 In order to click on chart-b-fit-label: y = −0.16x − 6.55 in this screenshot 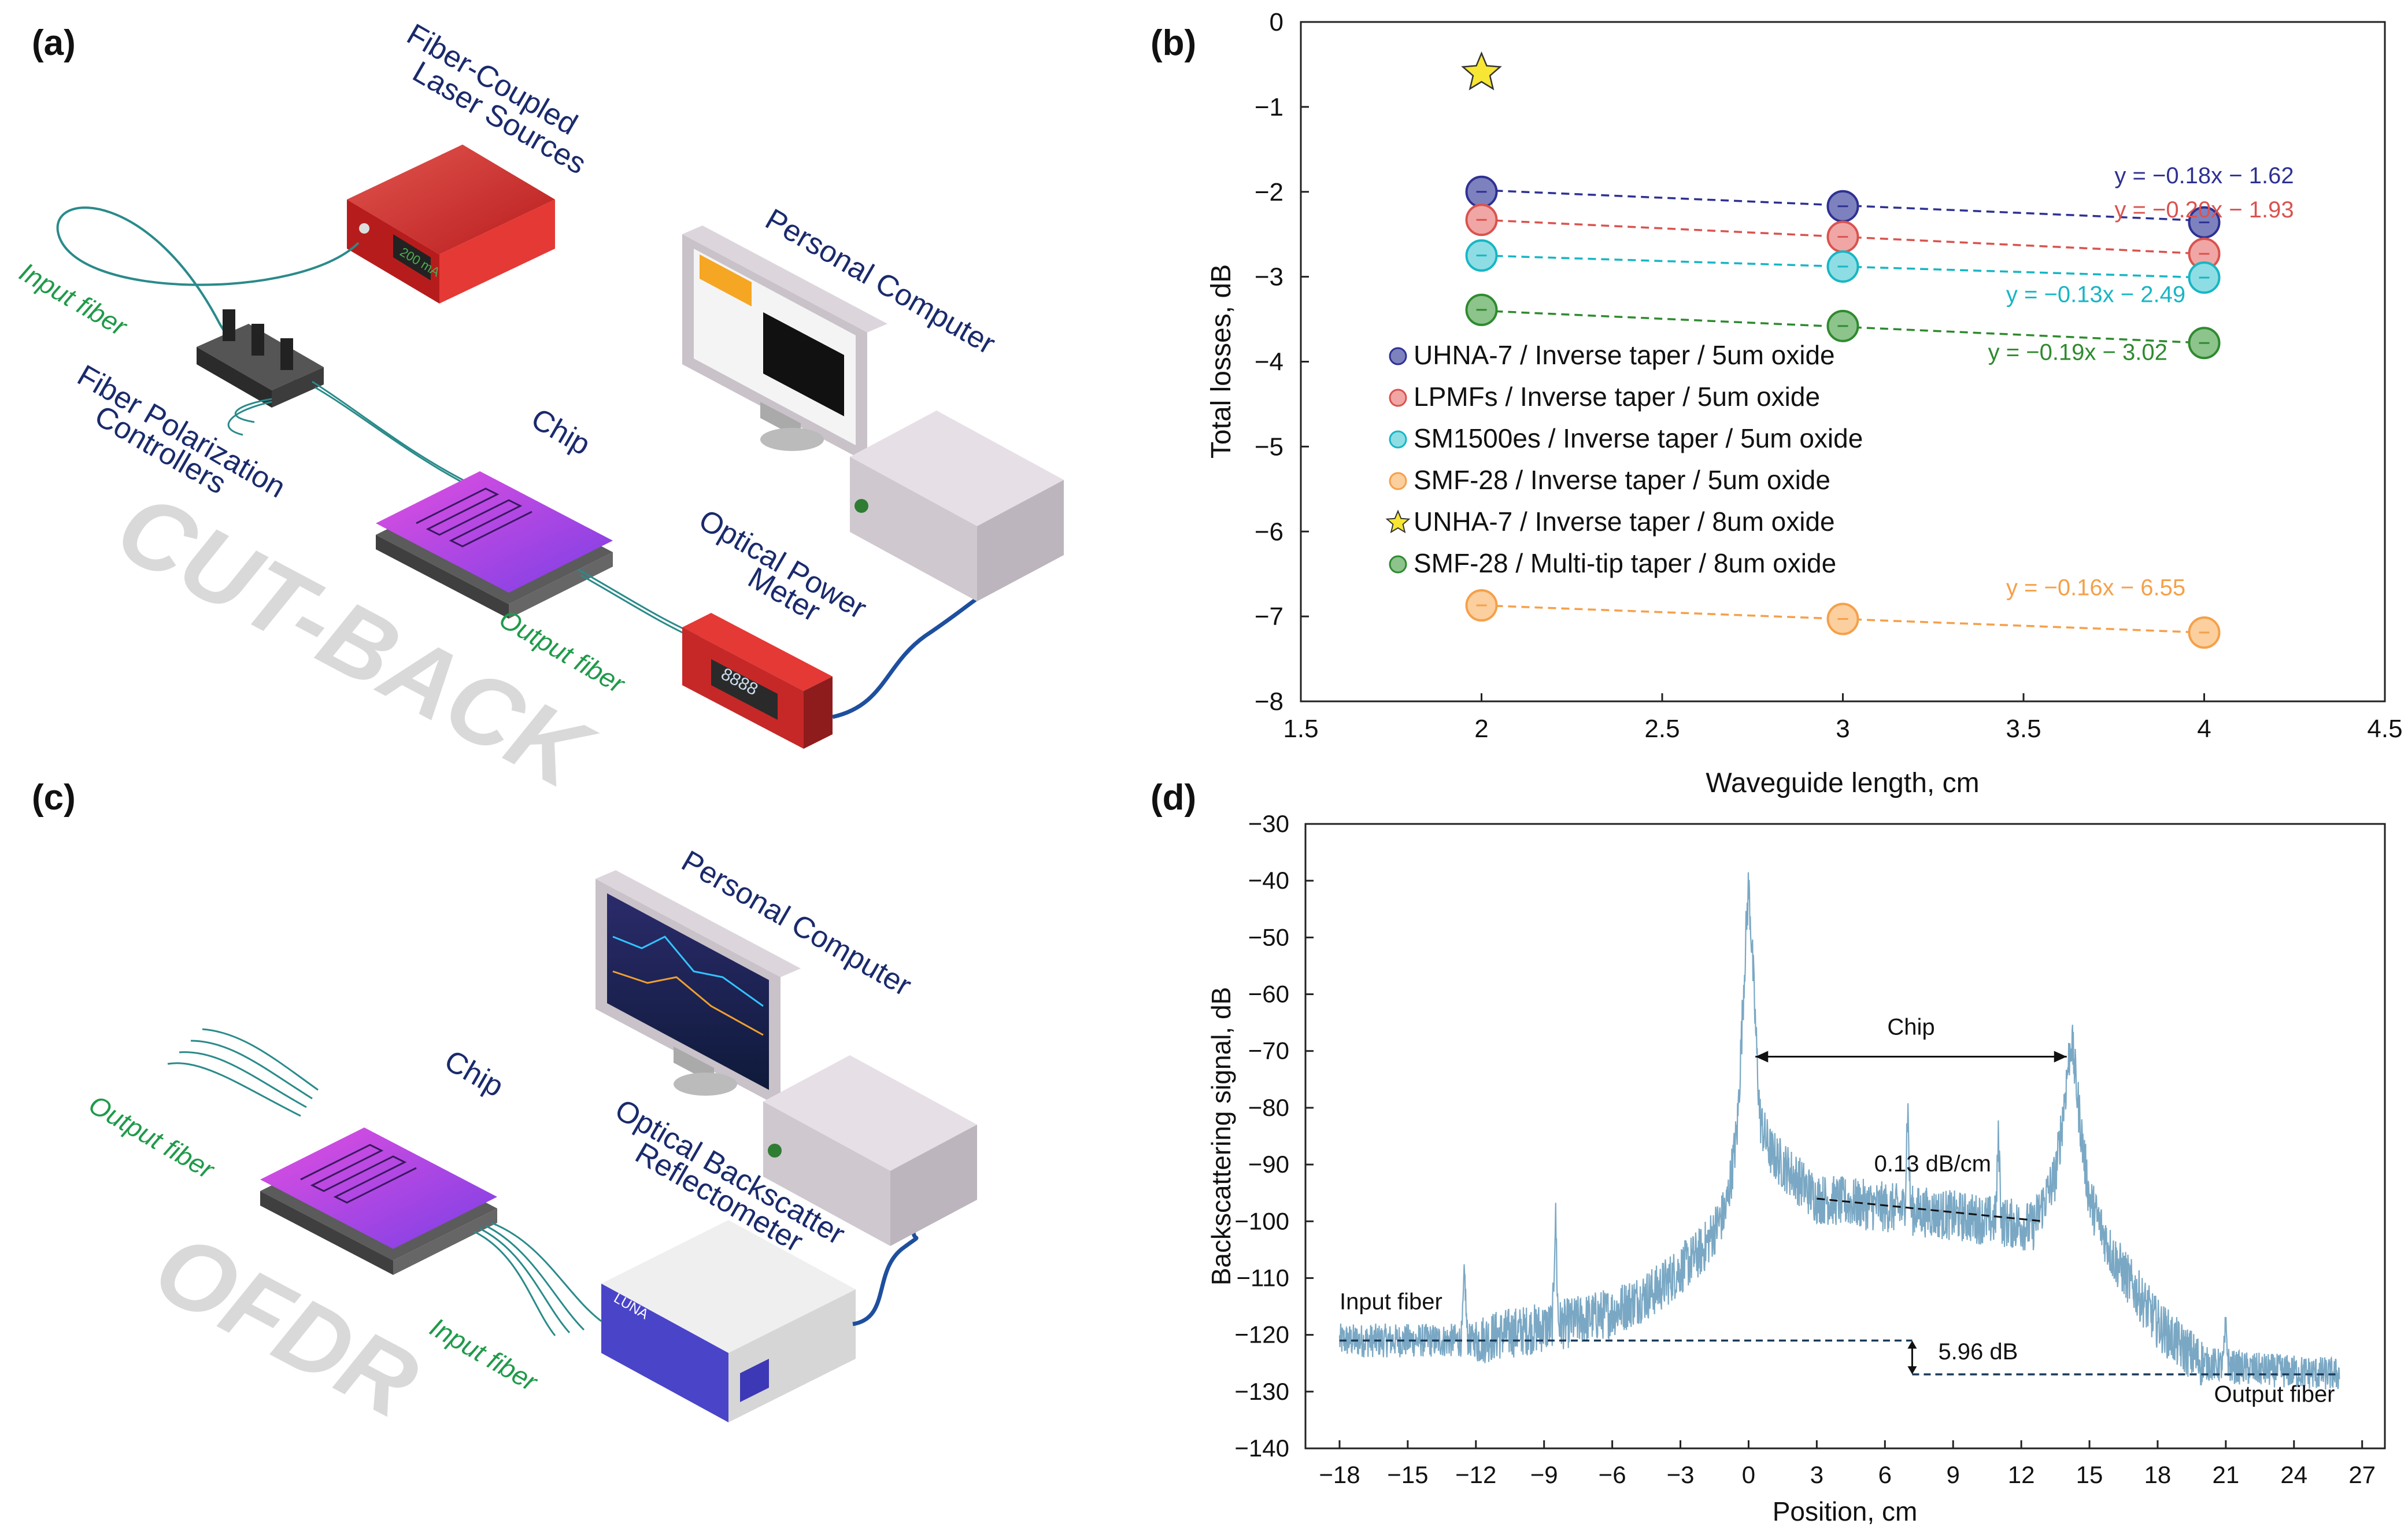, I will do `click(2095, 587)`.